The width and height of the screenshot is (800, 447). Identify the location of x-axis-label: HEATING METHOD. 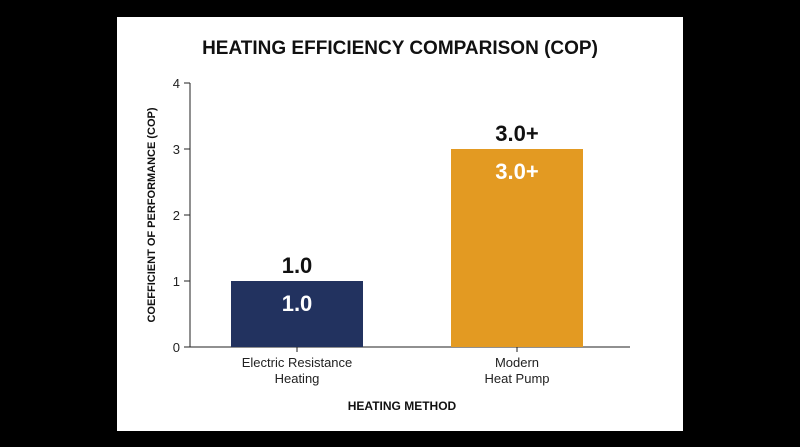
(402, 406).